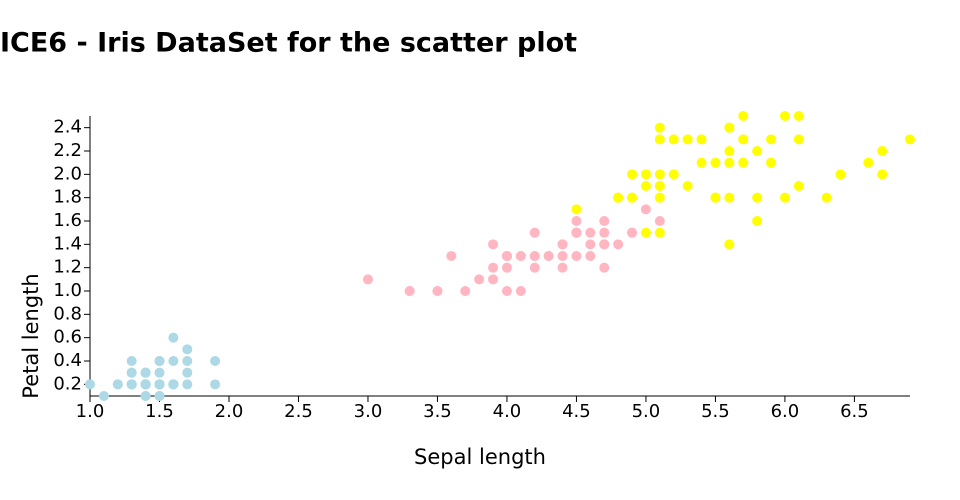 Image resolution: width=960 pixels, height=500 pixels. I want to click on x-tick-label: 4.5, so click(576, 411).